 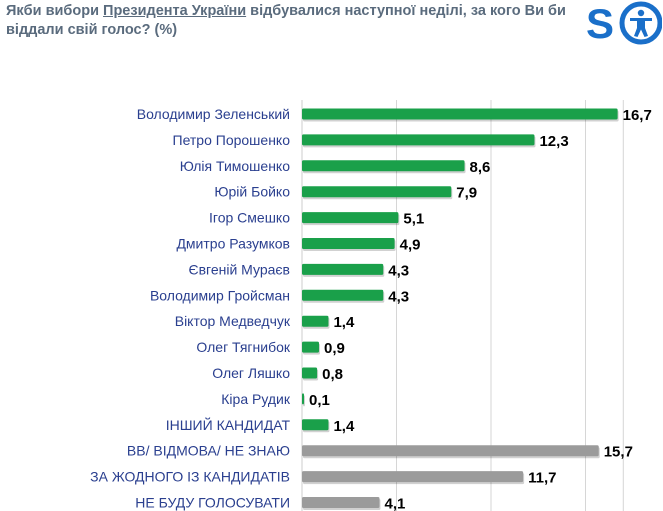 What do you see at coordinates (466, 193) in the screenshot?
I see `value-label: 7,9` at bounding box center [466, 193].